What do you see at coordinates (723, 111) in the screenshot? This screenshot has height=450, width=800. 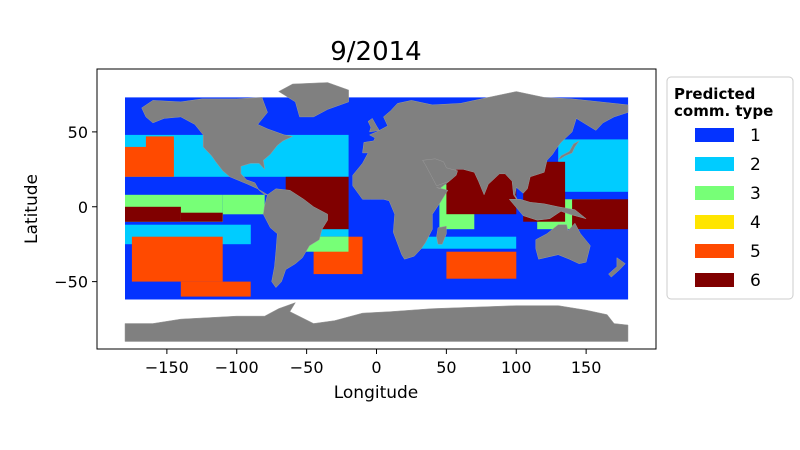 I see `legend-title-line2: comm. type` at bounding box center [723, 111].